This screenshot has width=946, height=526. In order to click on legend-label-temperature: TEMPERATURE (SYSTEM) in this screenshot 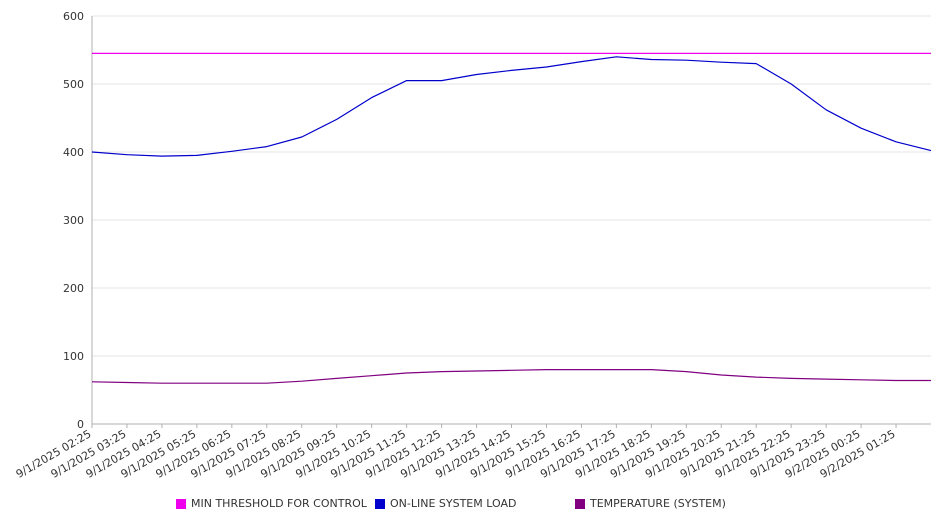, I will do `click(658, 503)`.